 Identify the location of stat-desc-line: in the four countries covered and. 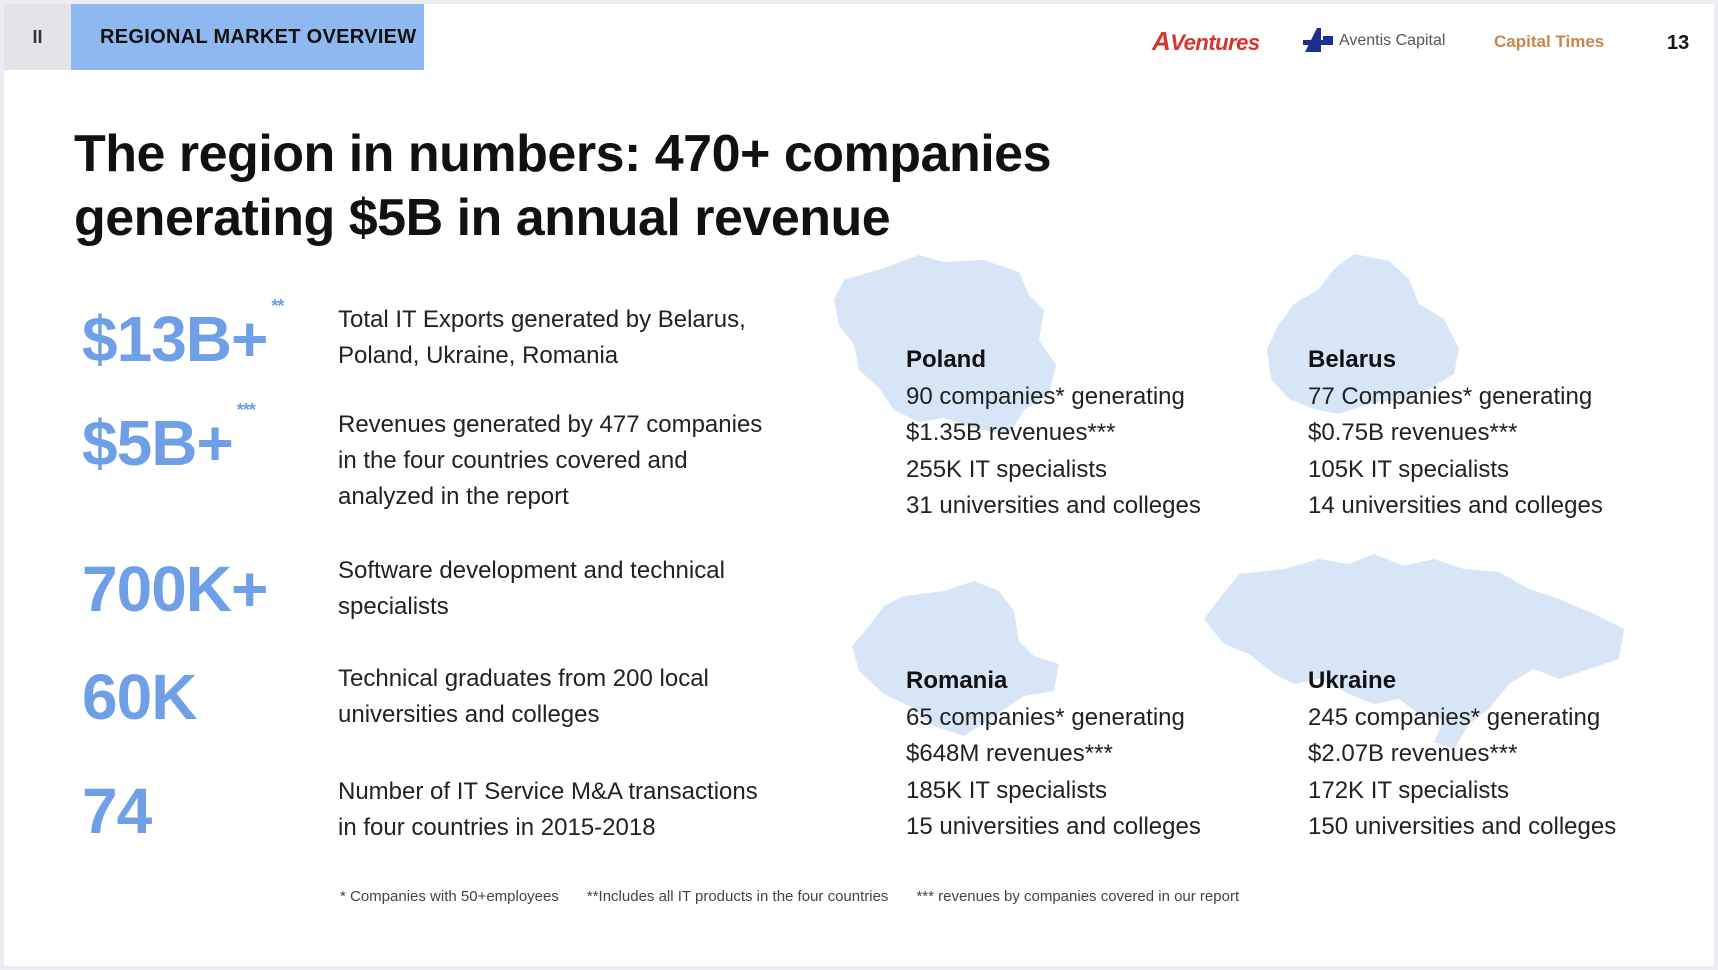
(513, 460).